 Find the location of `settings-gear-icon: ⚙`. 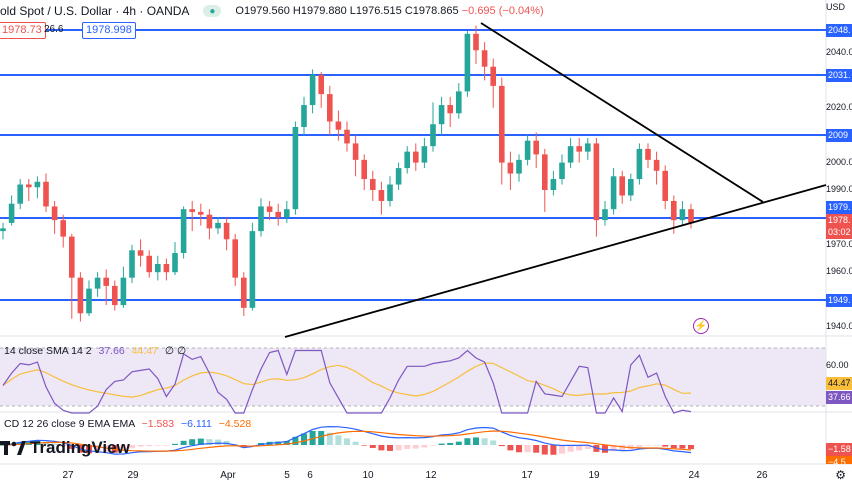

settings-gear-icon: ⚙ is located at coordinates (840, 475).